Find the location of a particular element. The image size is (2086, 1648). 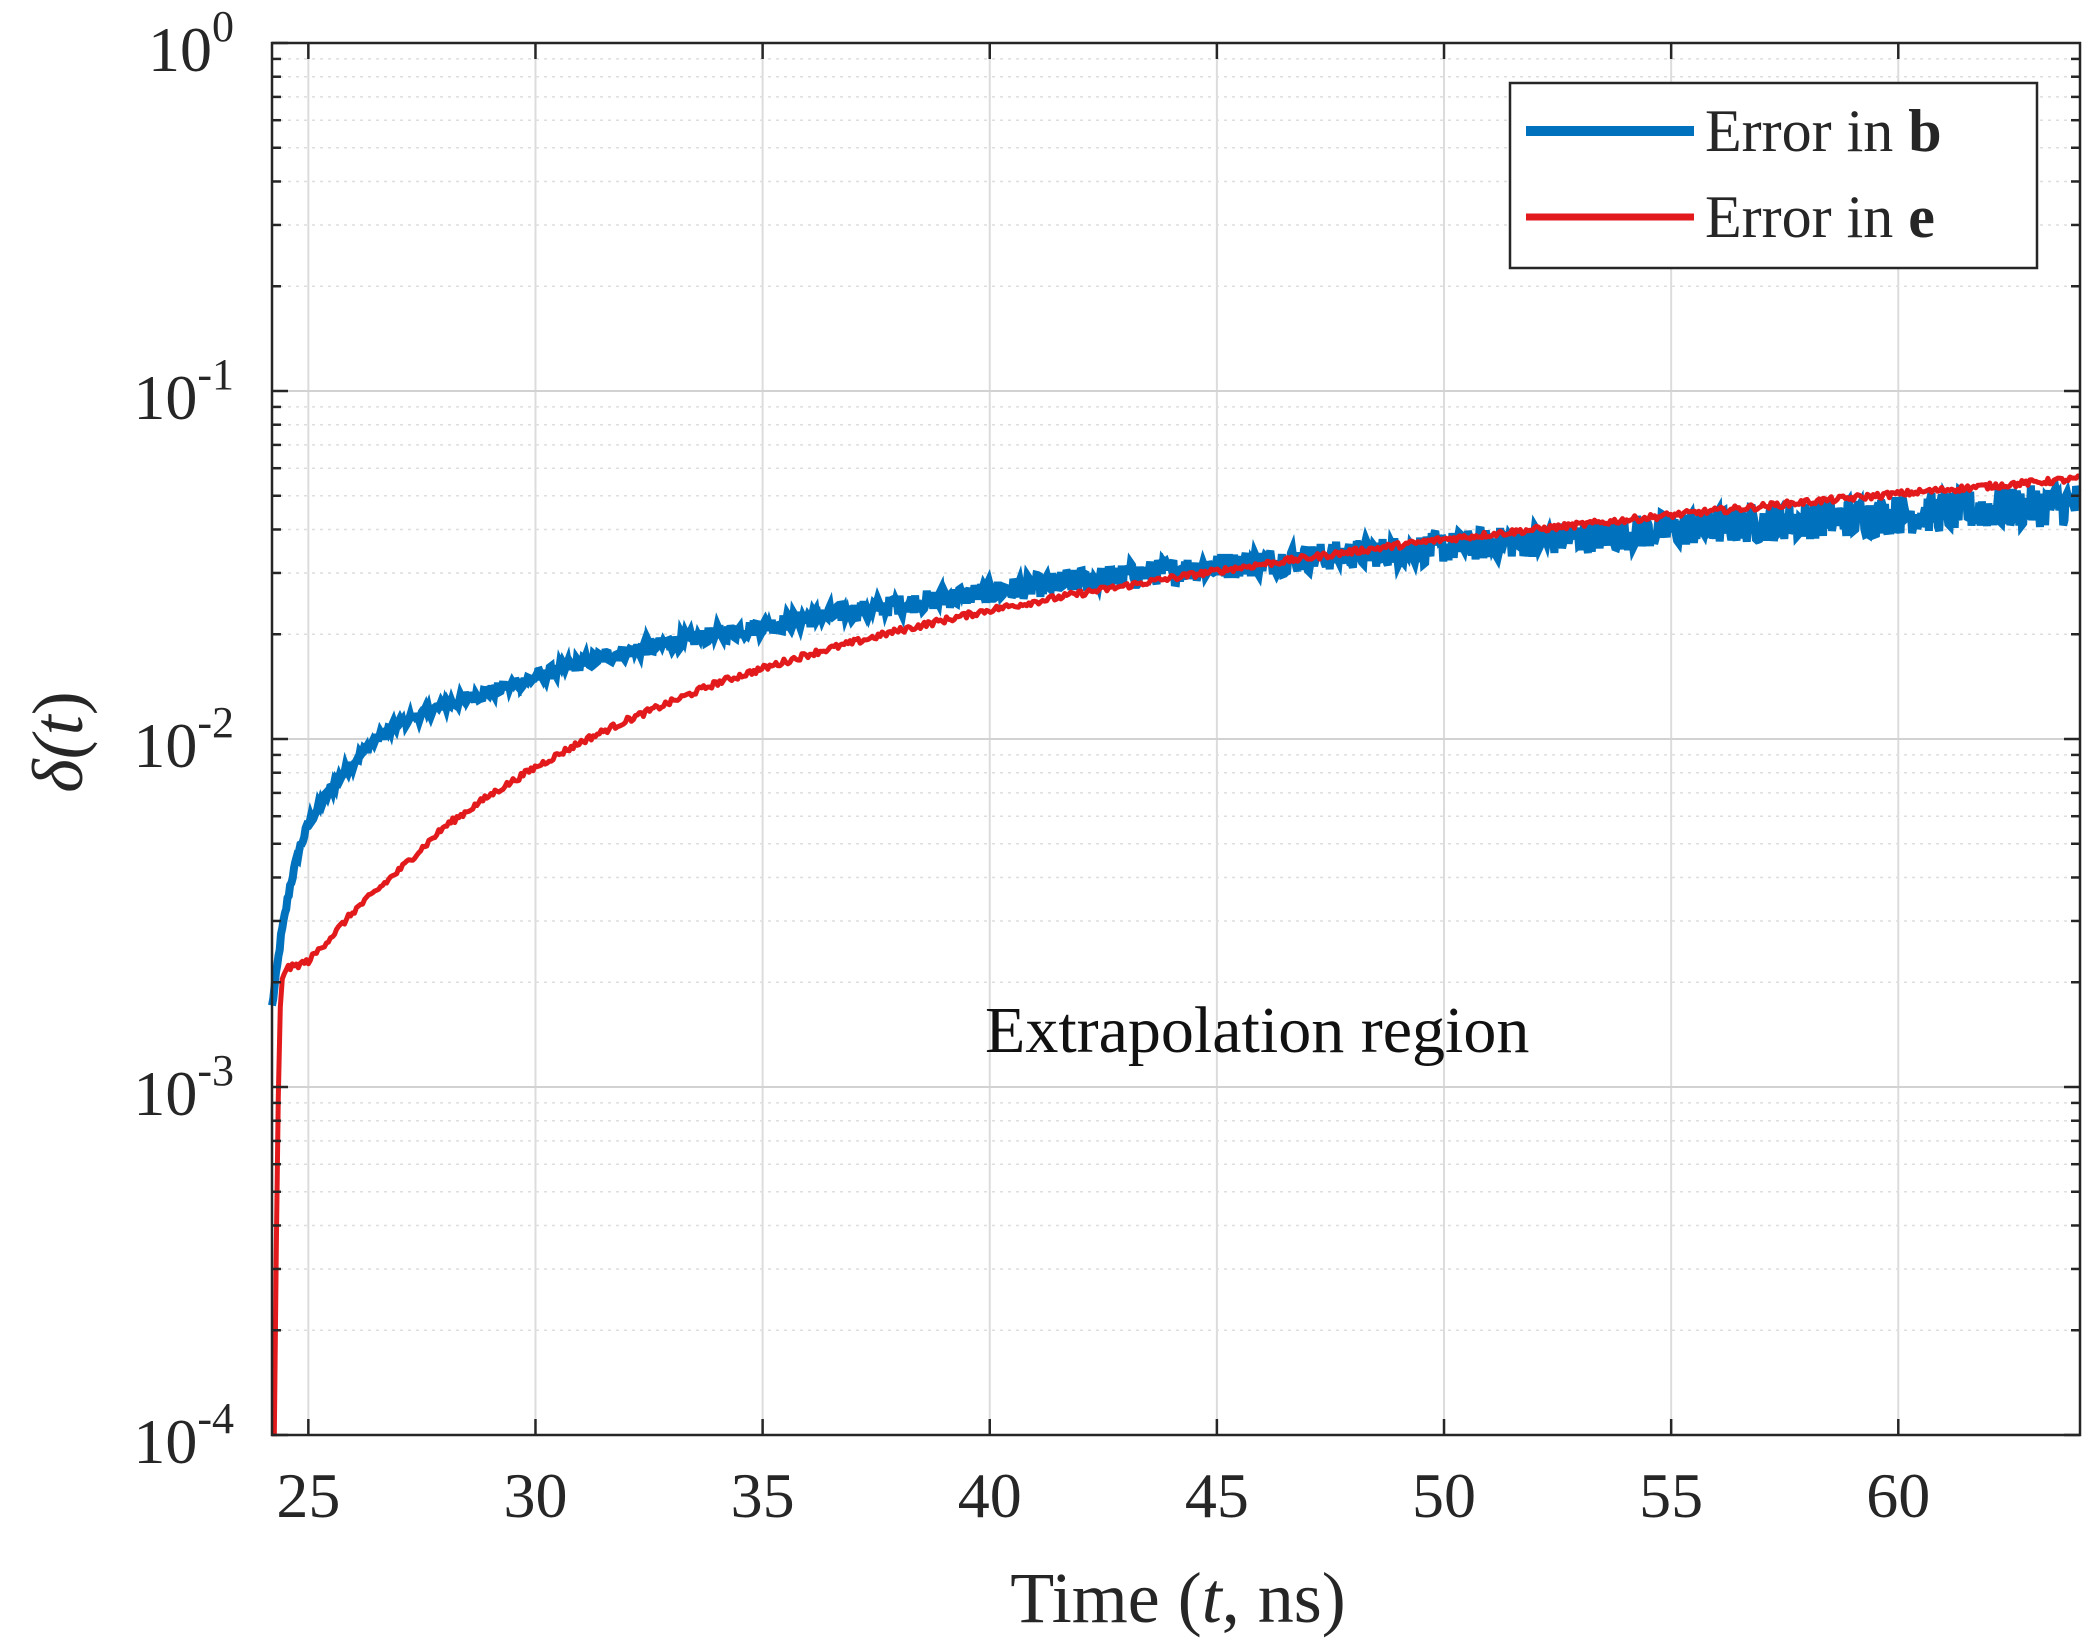

legend-label-b: Error in b is located at coordinates (1823, 131).